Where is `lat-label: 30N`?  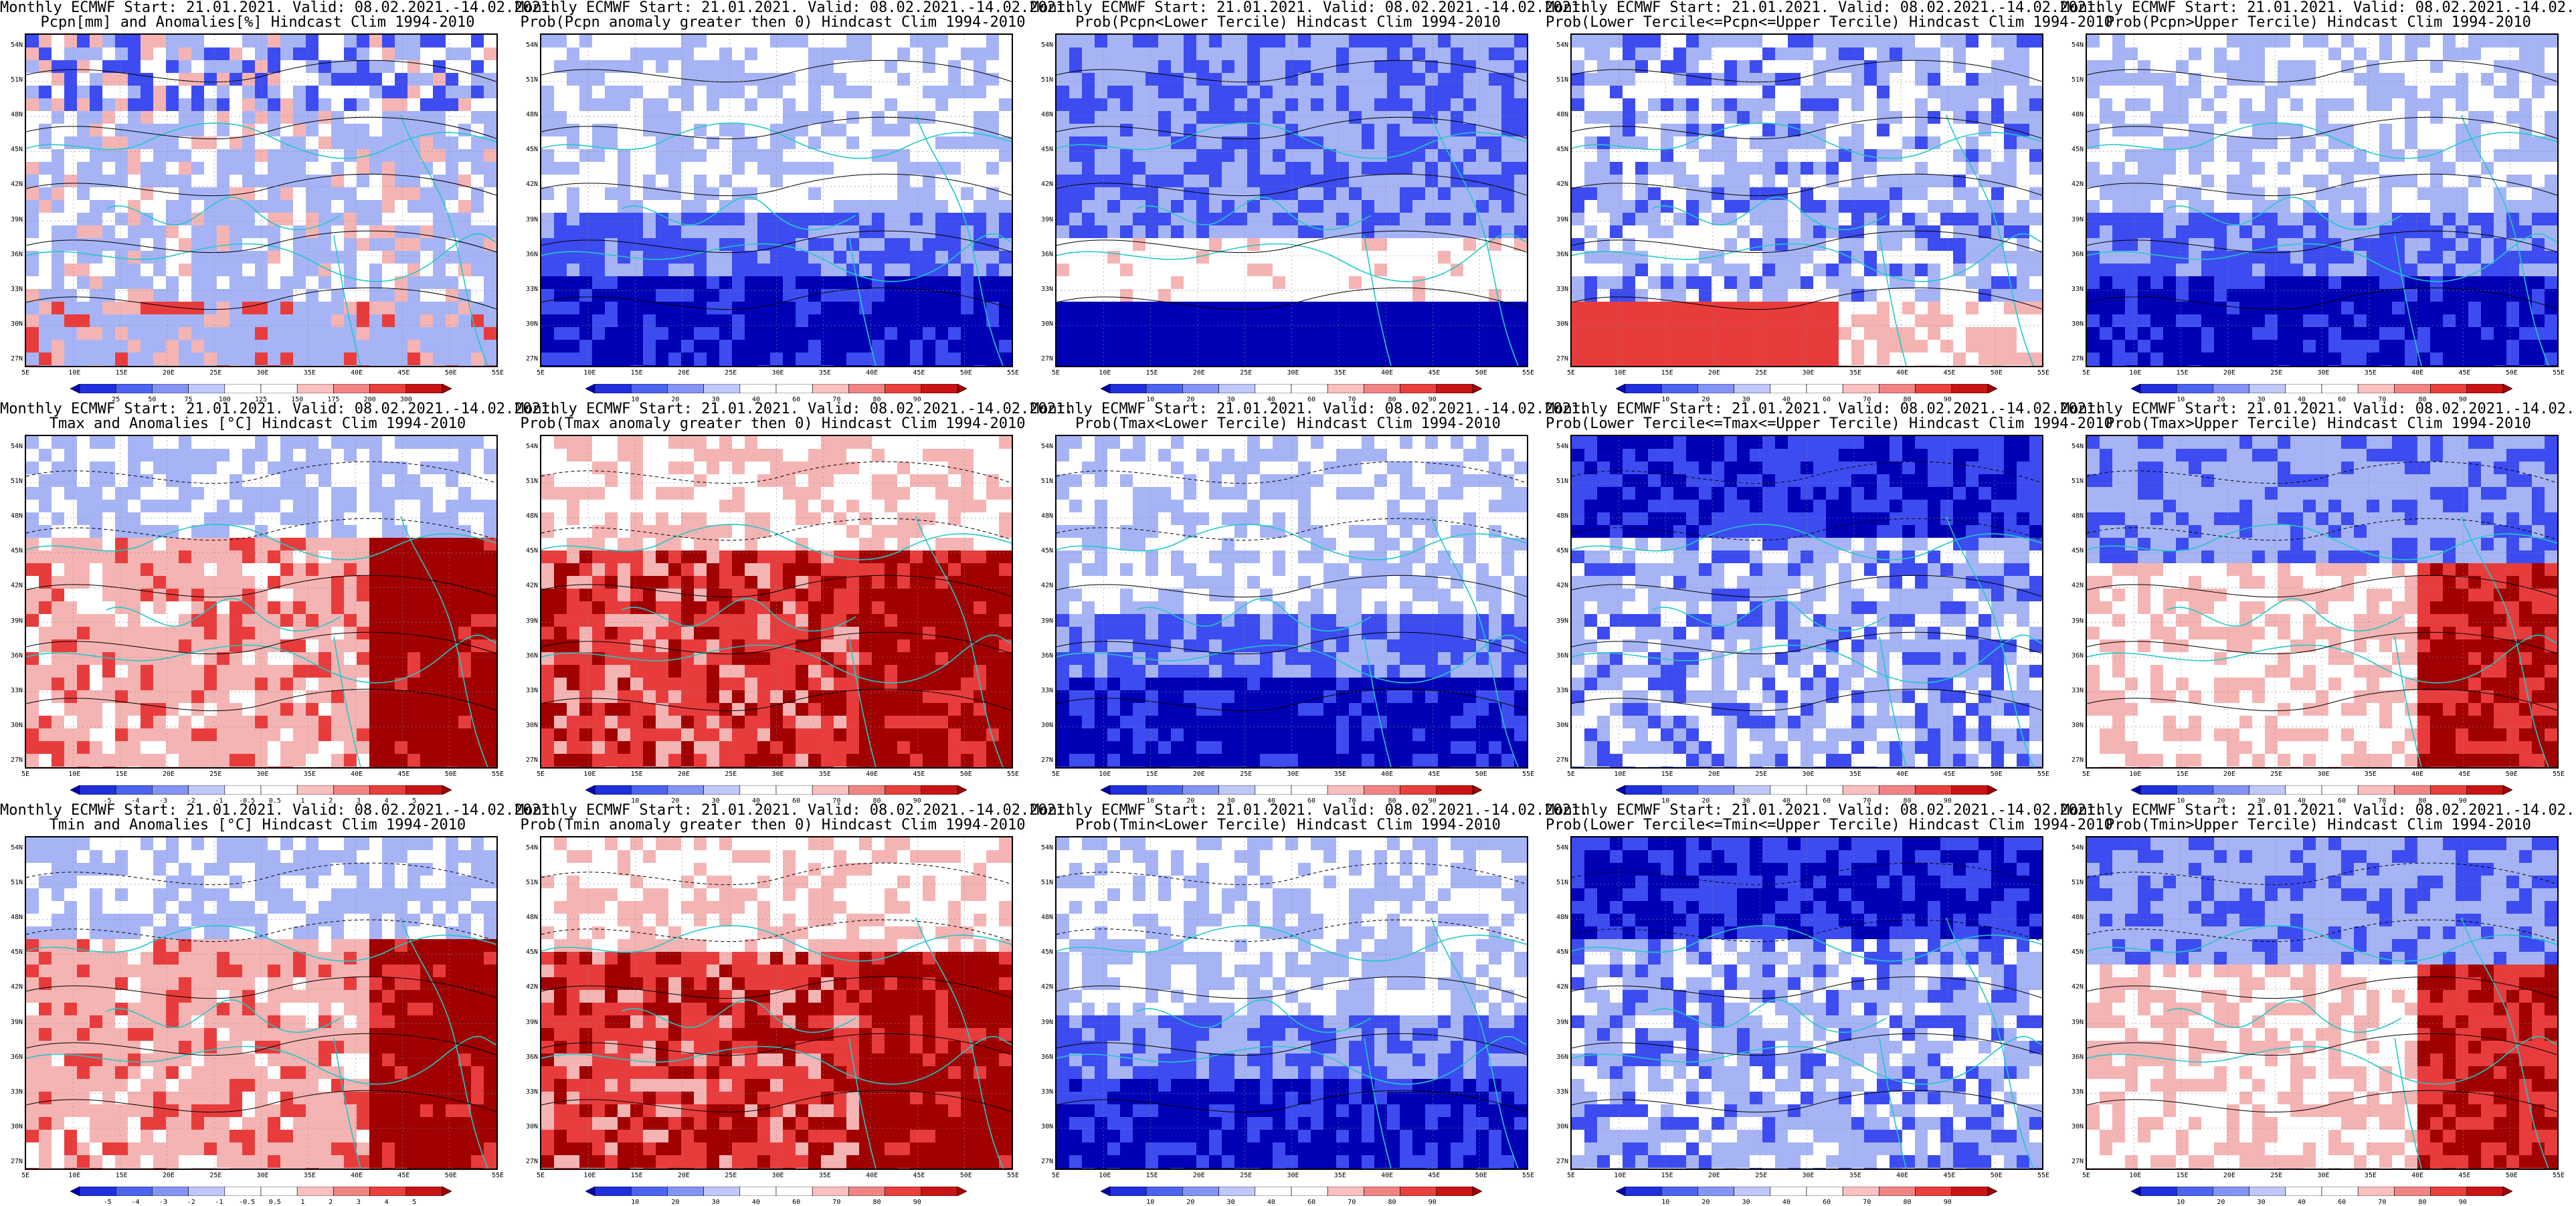 lat-label: 30N is located at coordinates (1557, 324).